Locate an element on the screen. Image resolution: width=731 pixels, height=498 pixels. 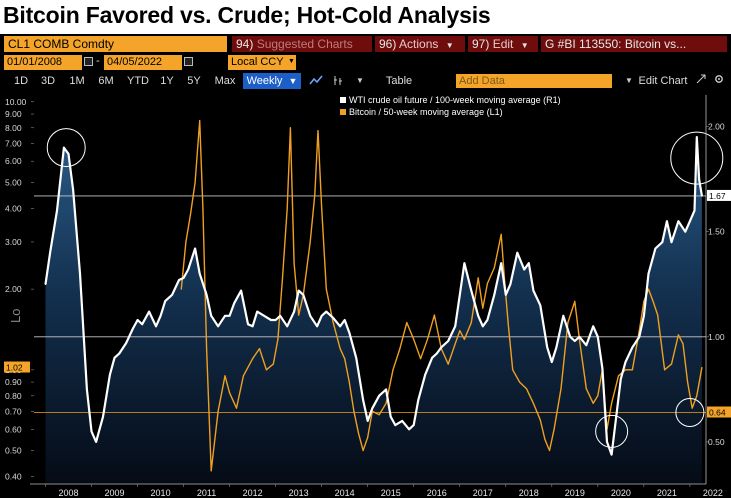
x-tick-label: 2015 is located at coordinates (391, 493).